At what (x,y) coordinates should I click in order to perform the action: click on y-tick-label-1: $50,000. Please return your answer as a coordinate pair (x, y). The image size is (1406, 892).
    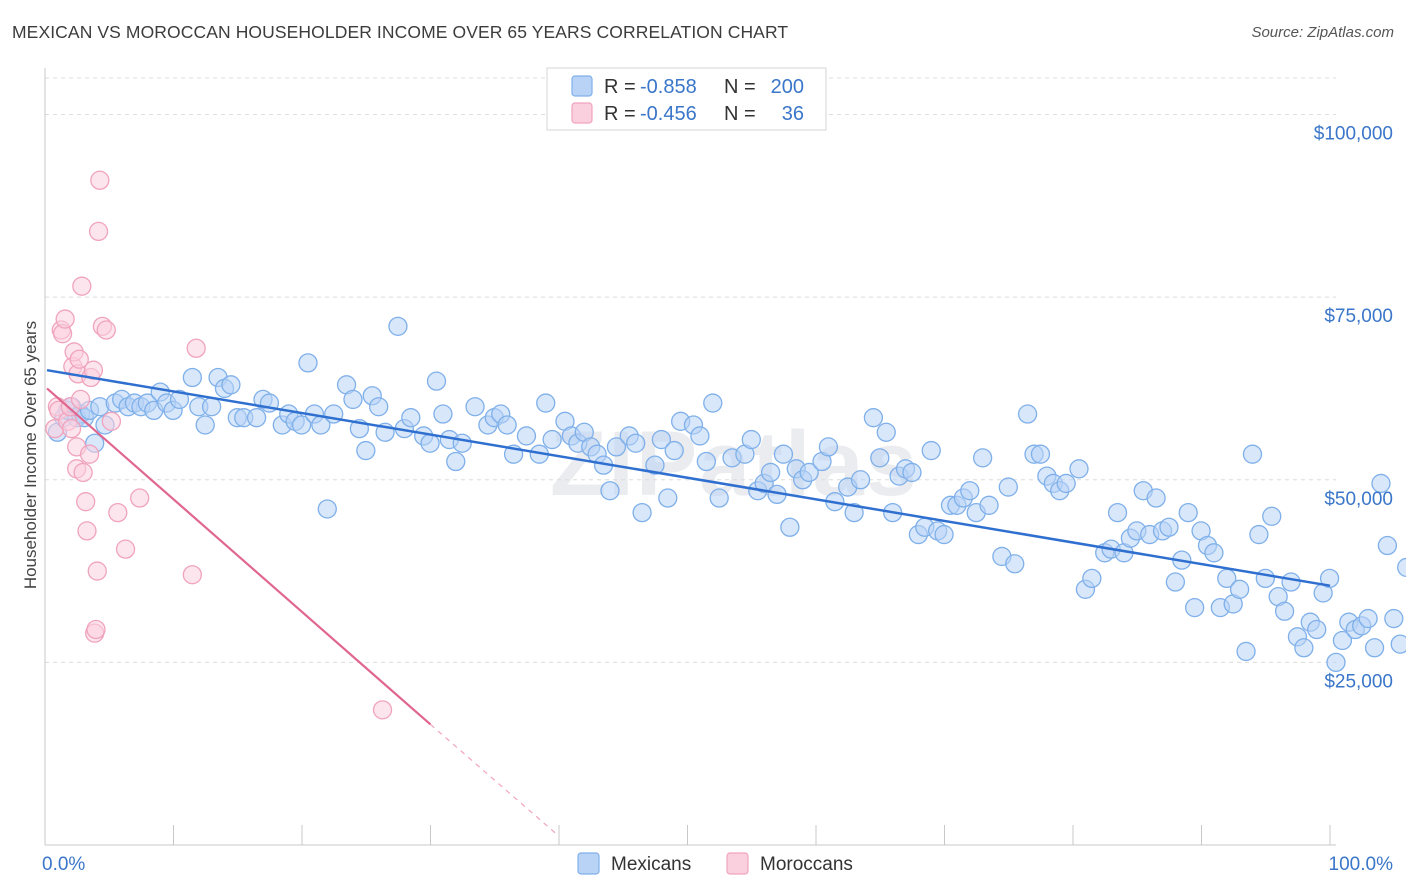
    Looking at the image, I should click on (1358, 499).